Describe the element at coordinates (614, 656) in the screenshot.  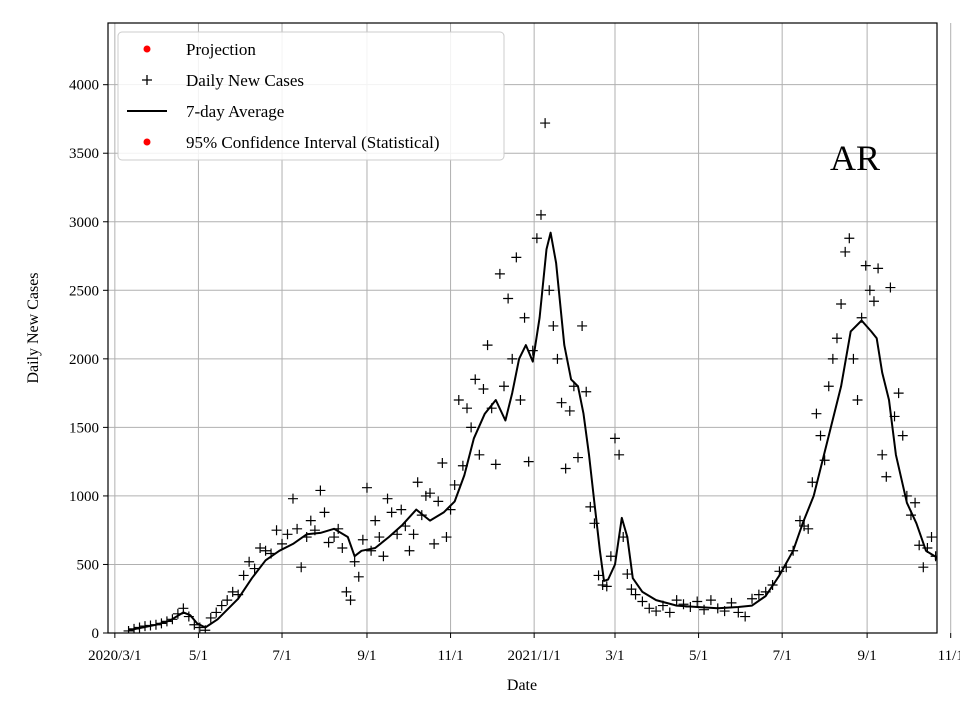
I see `x-tick-label: 3/1` at that location.